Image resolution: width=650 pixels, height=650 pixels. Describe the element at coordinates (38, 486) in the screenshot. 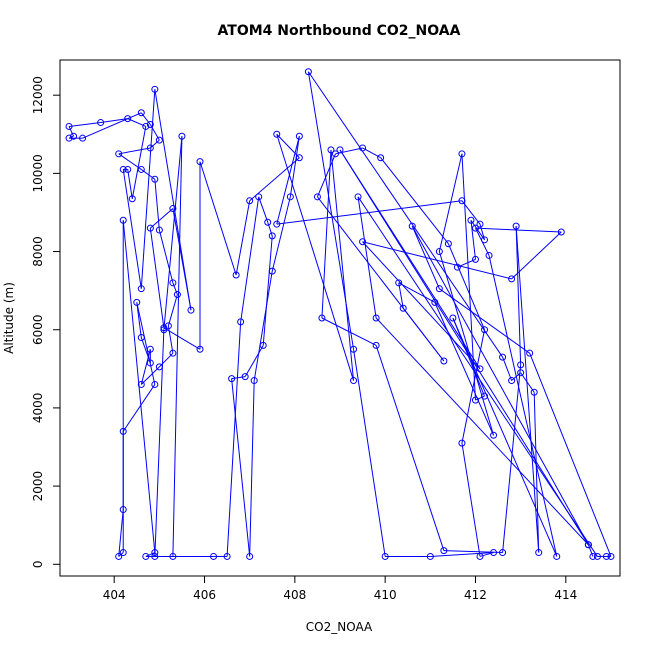

I see `y-tick-label: 2000` at that location.